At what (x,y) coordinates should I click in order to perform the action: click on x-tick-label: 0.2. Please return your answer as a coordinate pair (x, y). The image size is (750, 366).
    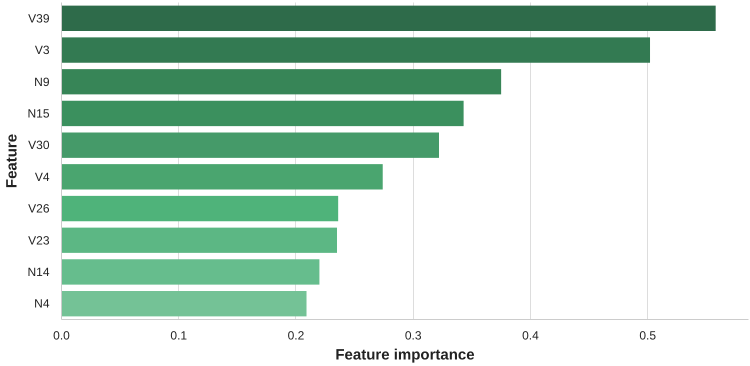
    Looking at the image, I should click on (296, 335).